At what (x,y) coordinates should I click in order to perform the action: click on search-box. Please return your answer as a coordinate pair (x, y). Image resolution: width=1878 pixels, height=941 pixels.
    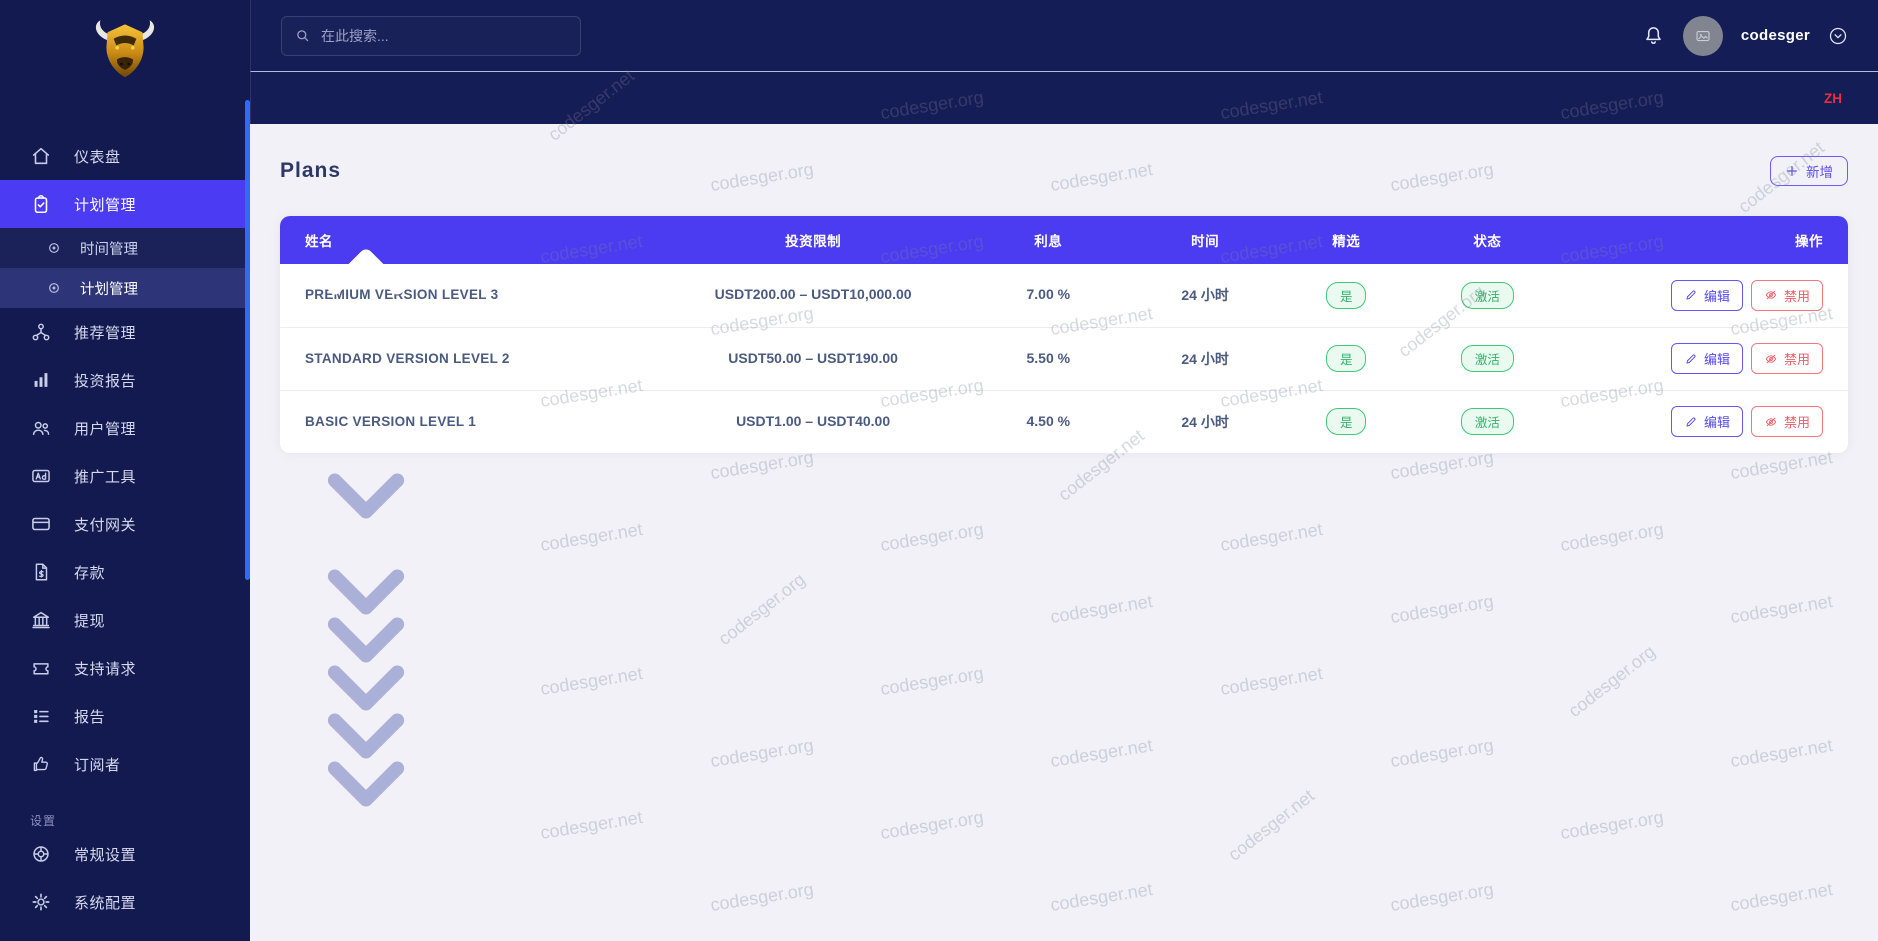
    Looking at the image, I should click on (431, 35).